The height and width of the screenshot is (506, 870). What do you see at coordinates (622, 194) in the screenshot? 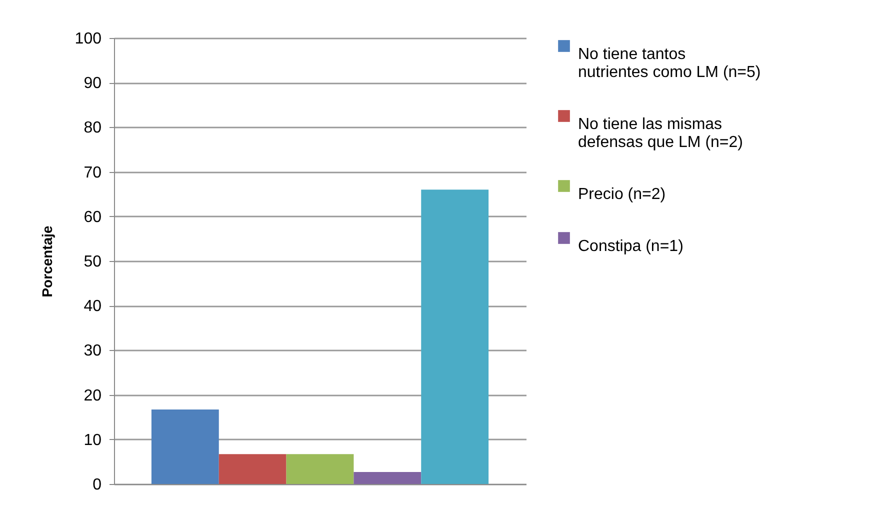
I see `legend-label: Precio (n=2)` at bounding box center [622, 194].